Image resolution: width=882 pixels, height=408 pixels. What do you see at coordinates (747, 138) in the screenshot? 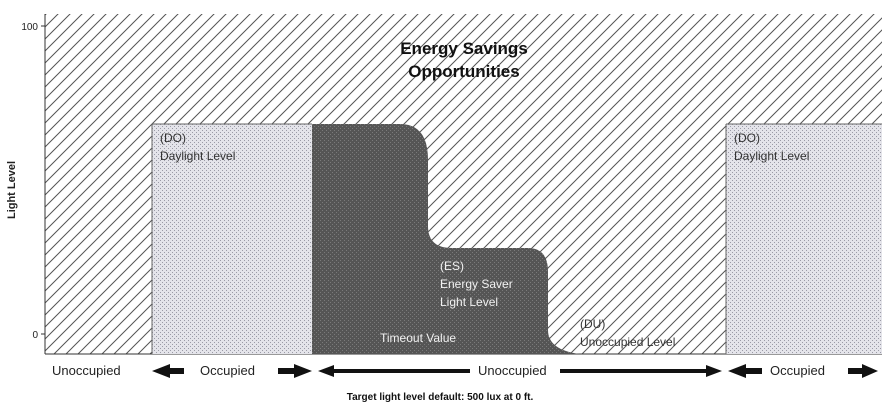
I see `daylight-right-code: (DO)` at bounding box center [747, 138].